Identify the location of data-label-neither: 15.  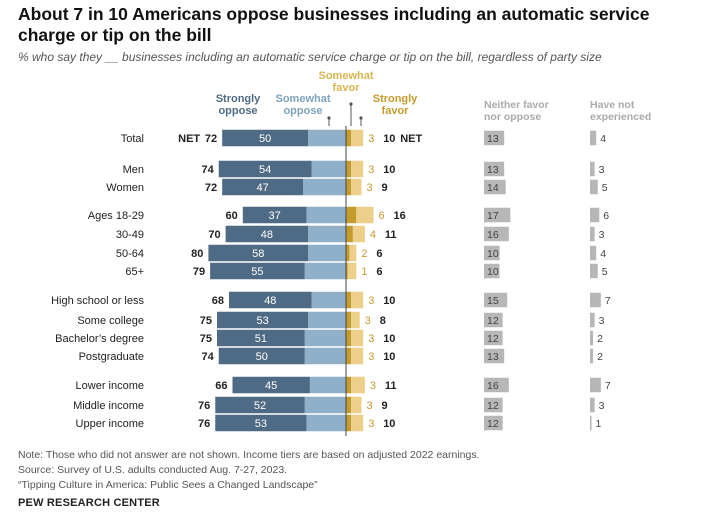
(493, 301).